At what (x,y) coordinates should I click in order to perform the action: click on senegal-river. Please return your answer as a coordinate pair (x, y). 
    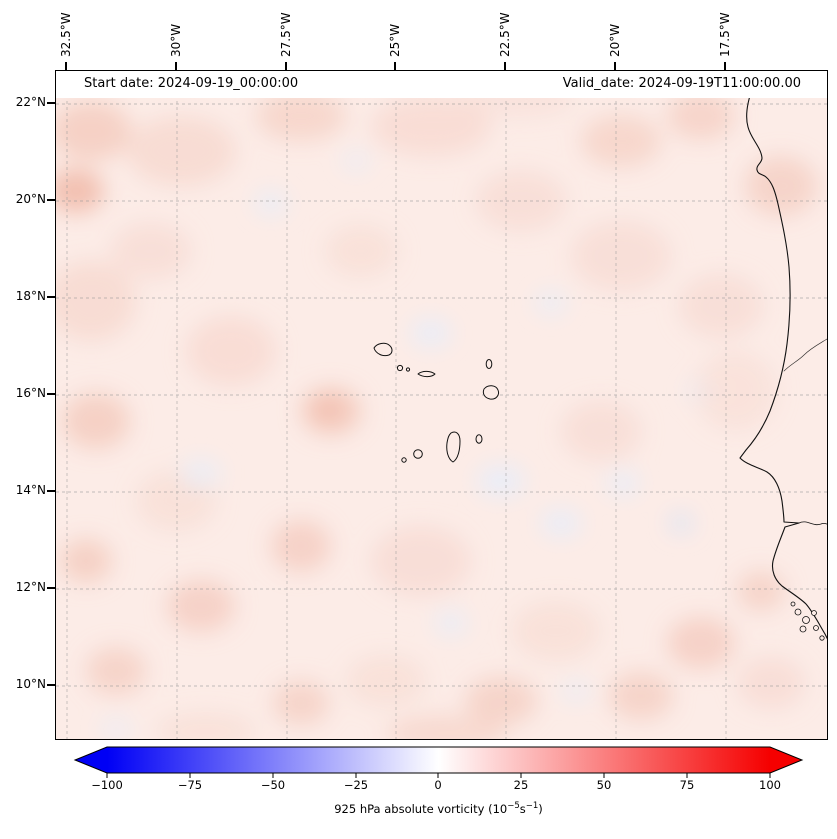
    Looking at the image, I should click on (805, 355).